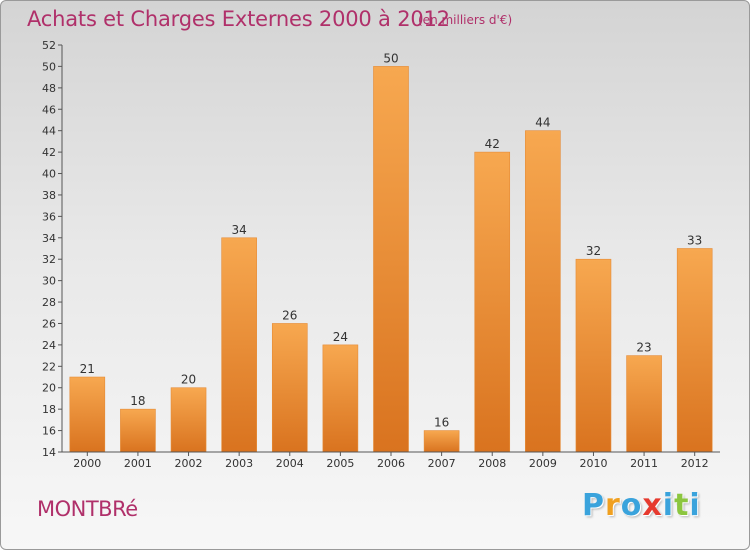 The image size is (750, 550). What do you see at coordinates (239, 463) in the screenshot?
I see `x-tick-label: 2003` at bounding box center [239, 463].